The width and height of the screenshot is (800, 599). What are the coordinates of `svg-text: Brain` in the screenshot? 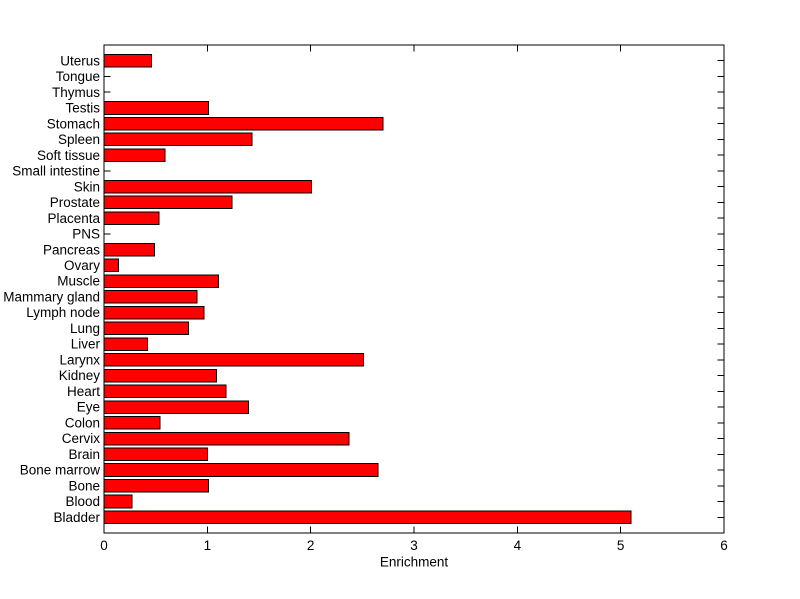 It's located at (84, 454).